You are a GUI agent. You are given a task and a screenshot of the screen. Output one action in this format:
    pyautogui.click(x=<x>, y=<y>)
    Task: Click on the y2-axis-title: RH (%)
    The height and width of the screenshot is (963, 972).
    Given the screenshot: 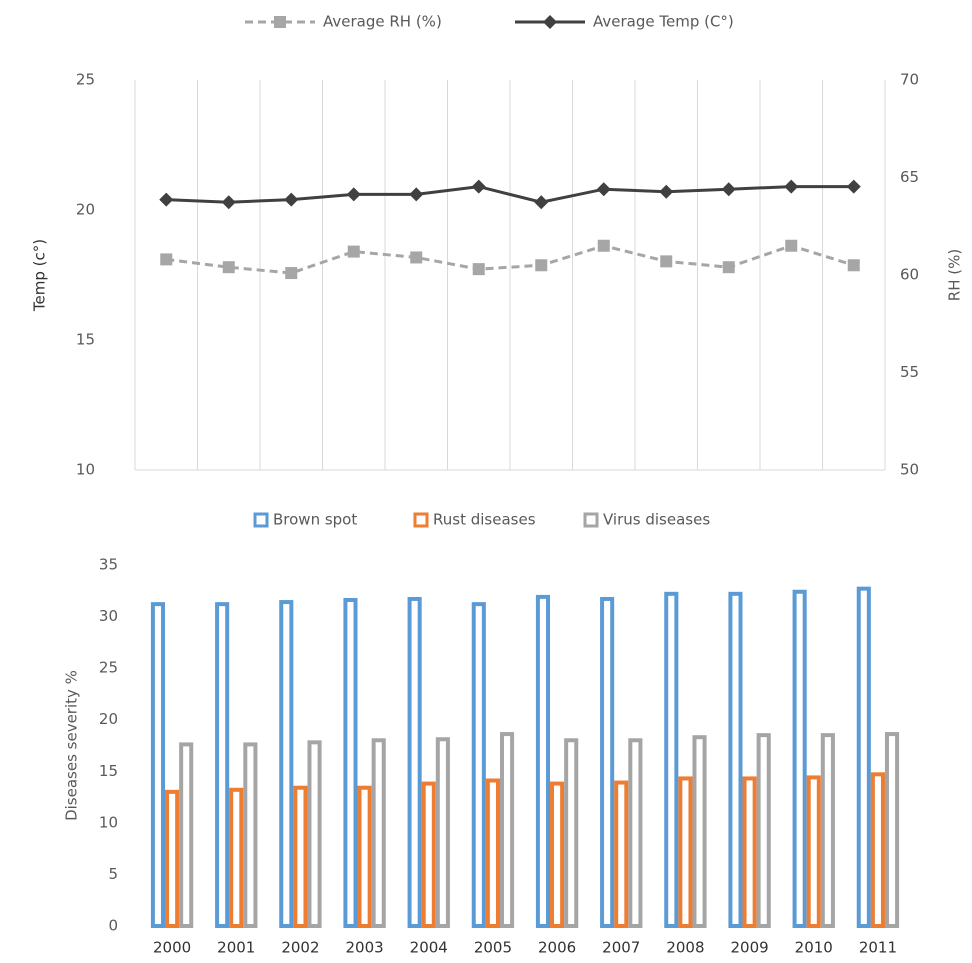 What is the action you would take?
    pyautogui.click(x=955, y=275)
    